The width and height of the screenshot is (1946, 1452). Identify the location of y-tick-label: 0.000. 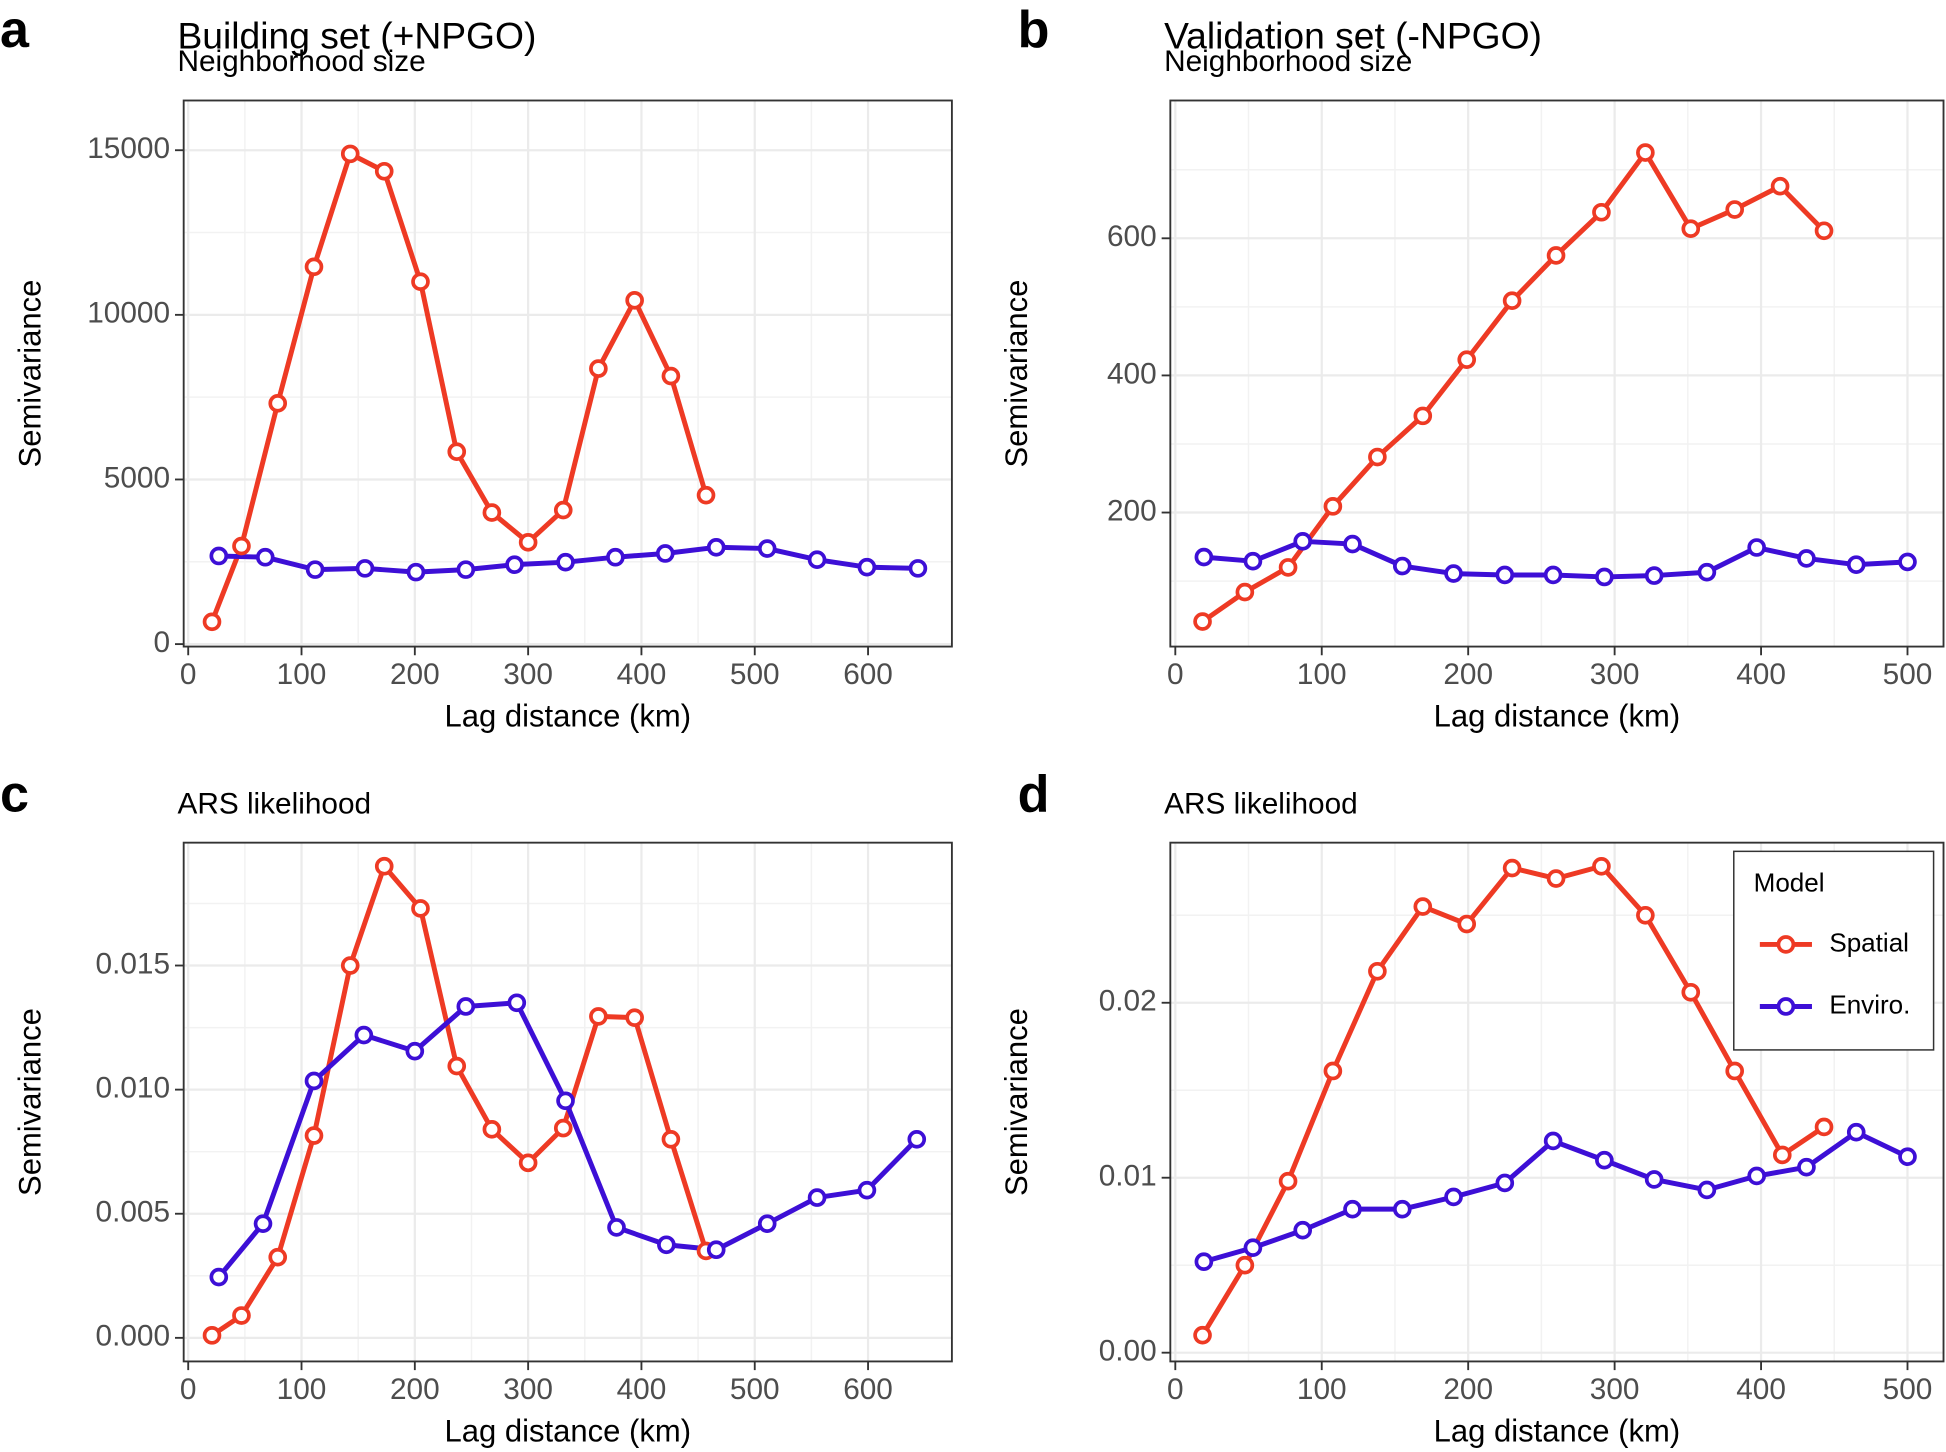
(133, 1336).